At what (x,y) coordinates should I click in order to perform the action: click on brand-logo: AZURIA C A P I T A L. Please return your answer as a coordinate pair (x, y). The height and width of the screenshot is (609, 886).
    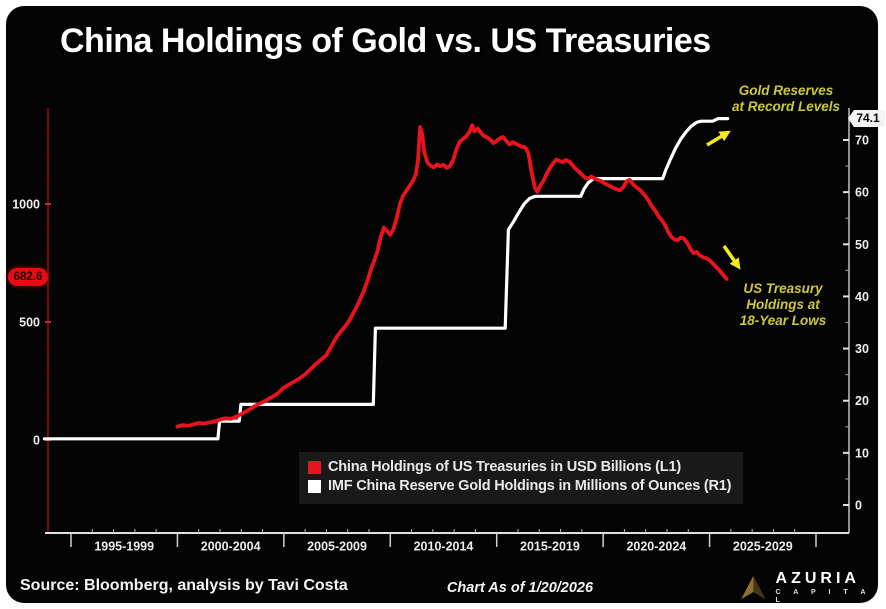
    Looking at the image, I should click on (813, 588).